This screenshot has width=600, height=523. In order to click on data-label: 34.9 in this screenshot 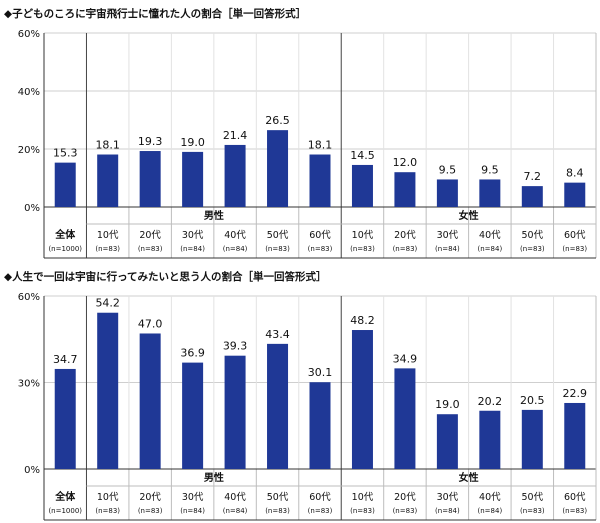, I will do `click(405, 358)`.